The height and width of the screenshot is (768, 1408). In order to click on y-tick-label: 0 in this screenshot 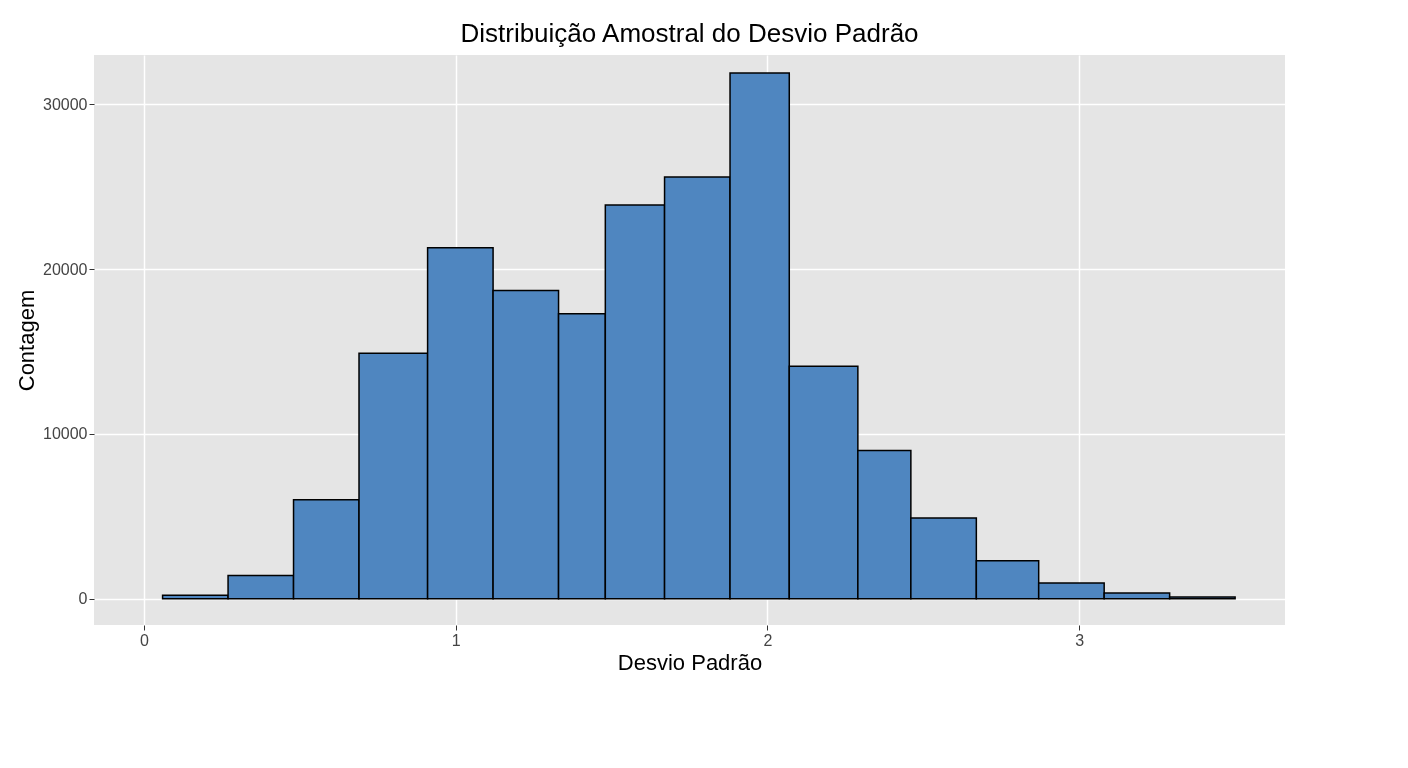, I will do `click(83, 599)`.